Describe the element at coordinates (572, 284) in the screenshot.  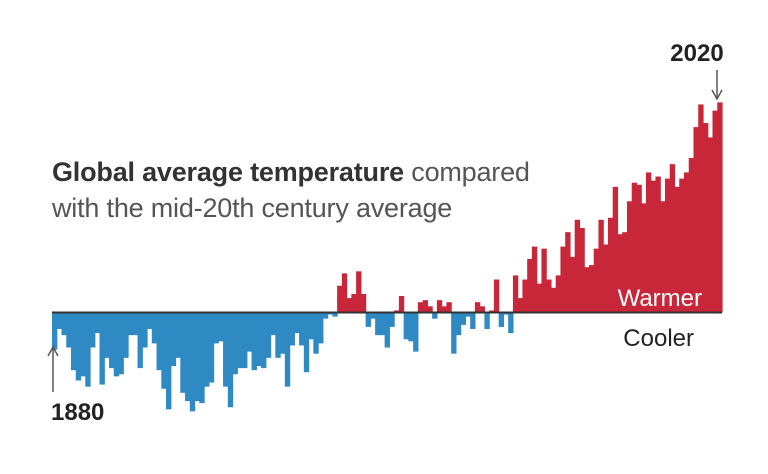
I see `bar-1989` at that location.